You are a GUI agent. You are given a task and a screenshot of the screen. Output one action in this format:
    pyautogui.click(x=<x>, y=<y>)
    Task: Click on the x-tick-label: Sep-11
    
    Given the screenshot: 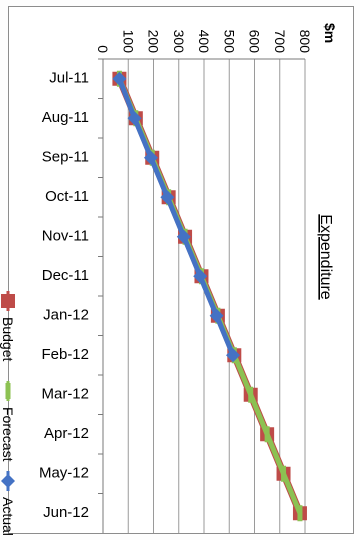 What is the action you would take?
    pyautogui.click(x=65, y=157)
    